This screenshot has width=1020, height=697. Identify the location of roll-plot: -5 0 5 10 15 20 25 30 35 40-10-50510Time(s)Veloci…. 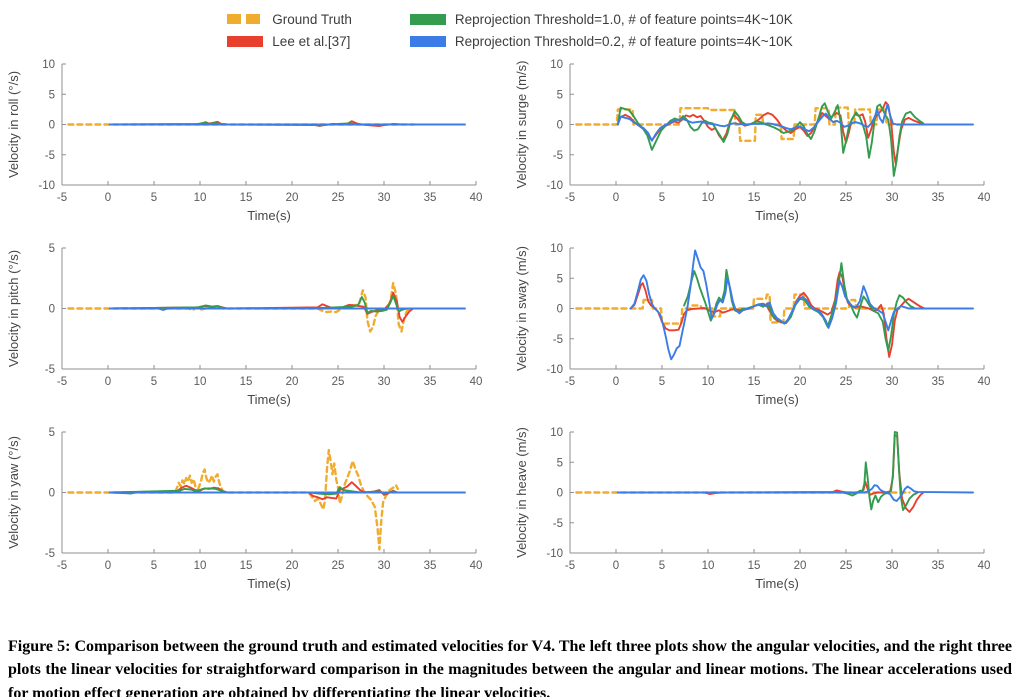
(244, 141).